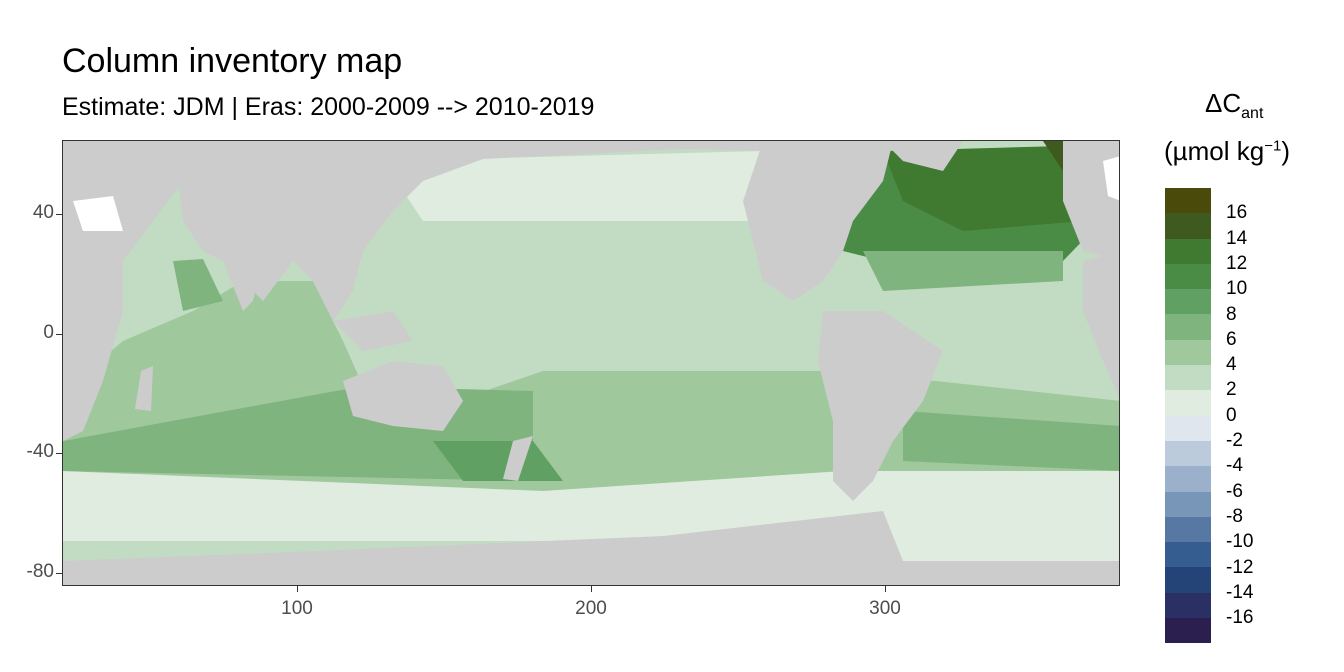  What do you see at coordinates (297, 608) in the screenshot?
I see `x-tick-label: 100` at bounding box center [297, 608].